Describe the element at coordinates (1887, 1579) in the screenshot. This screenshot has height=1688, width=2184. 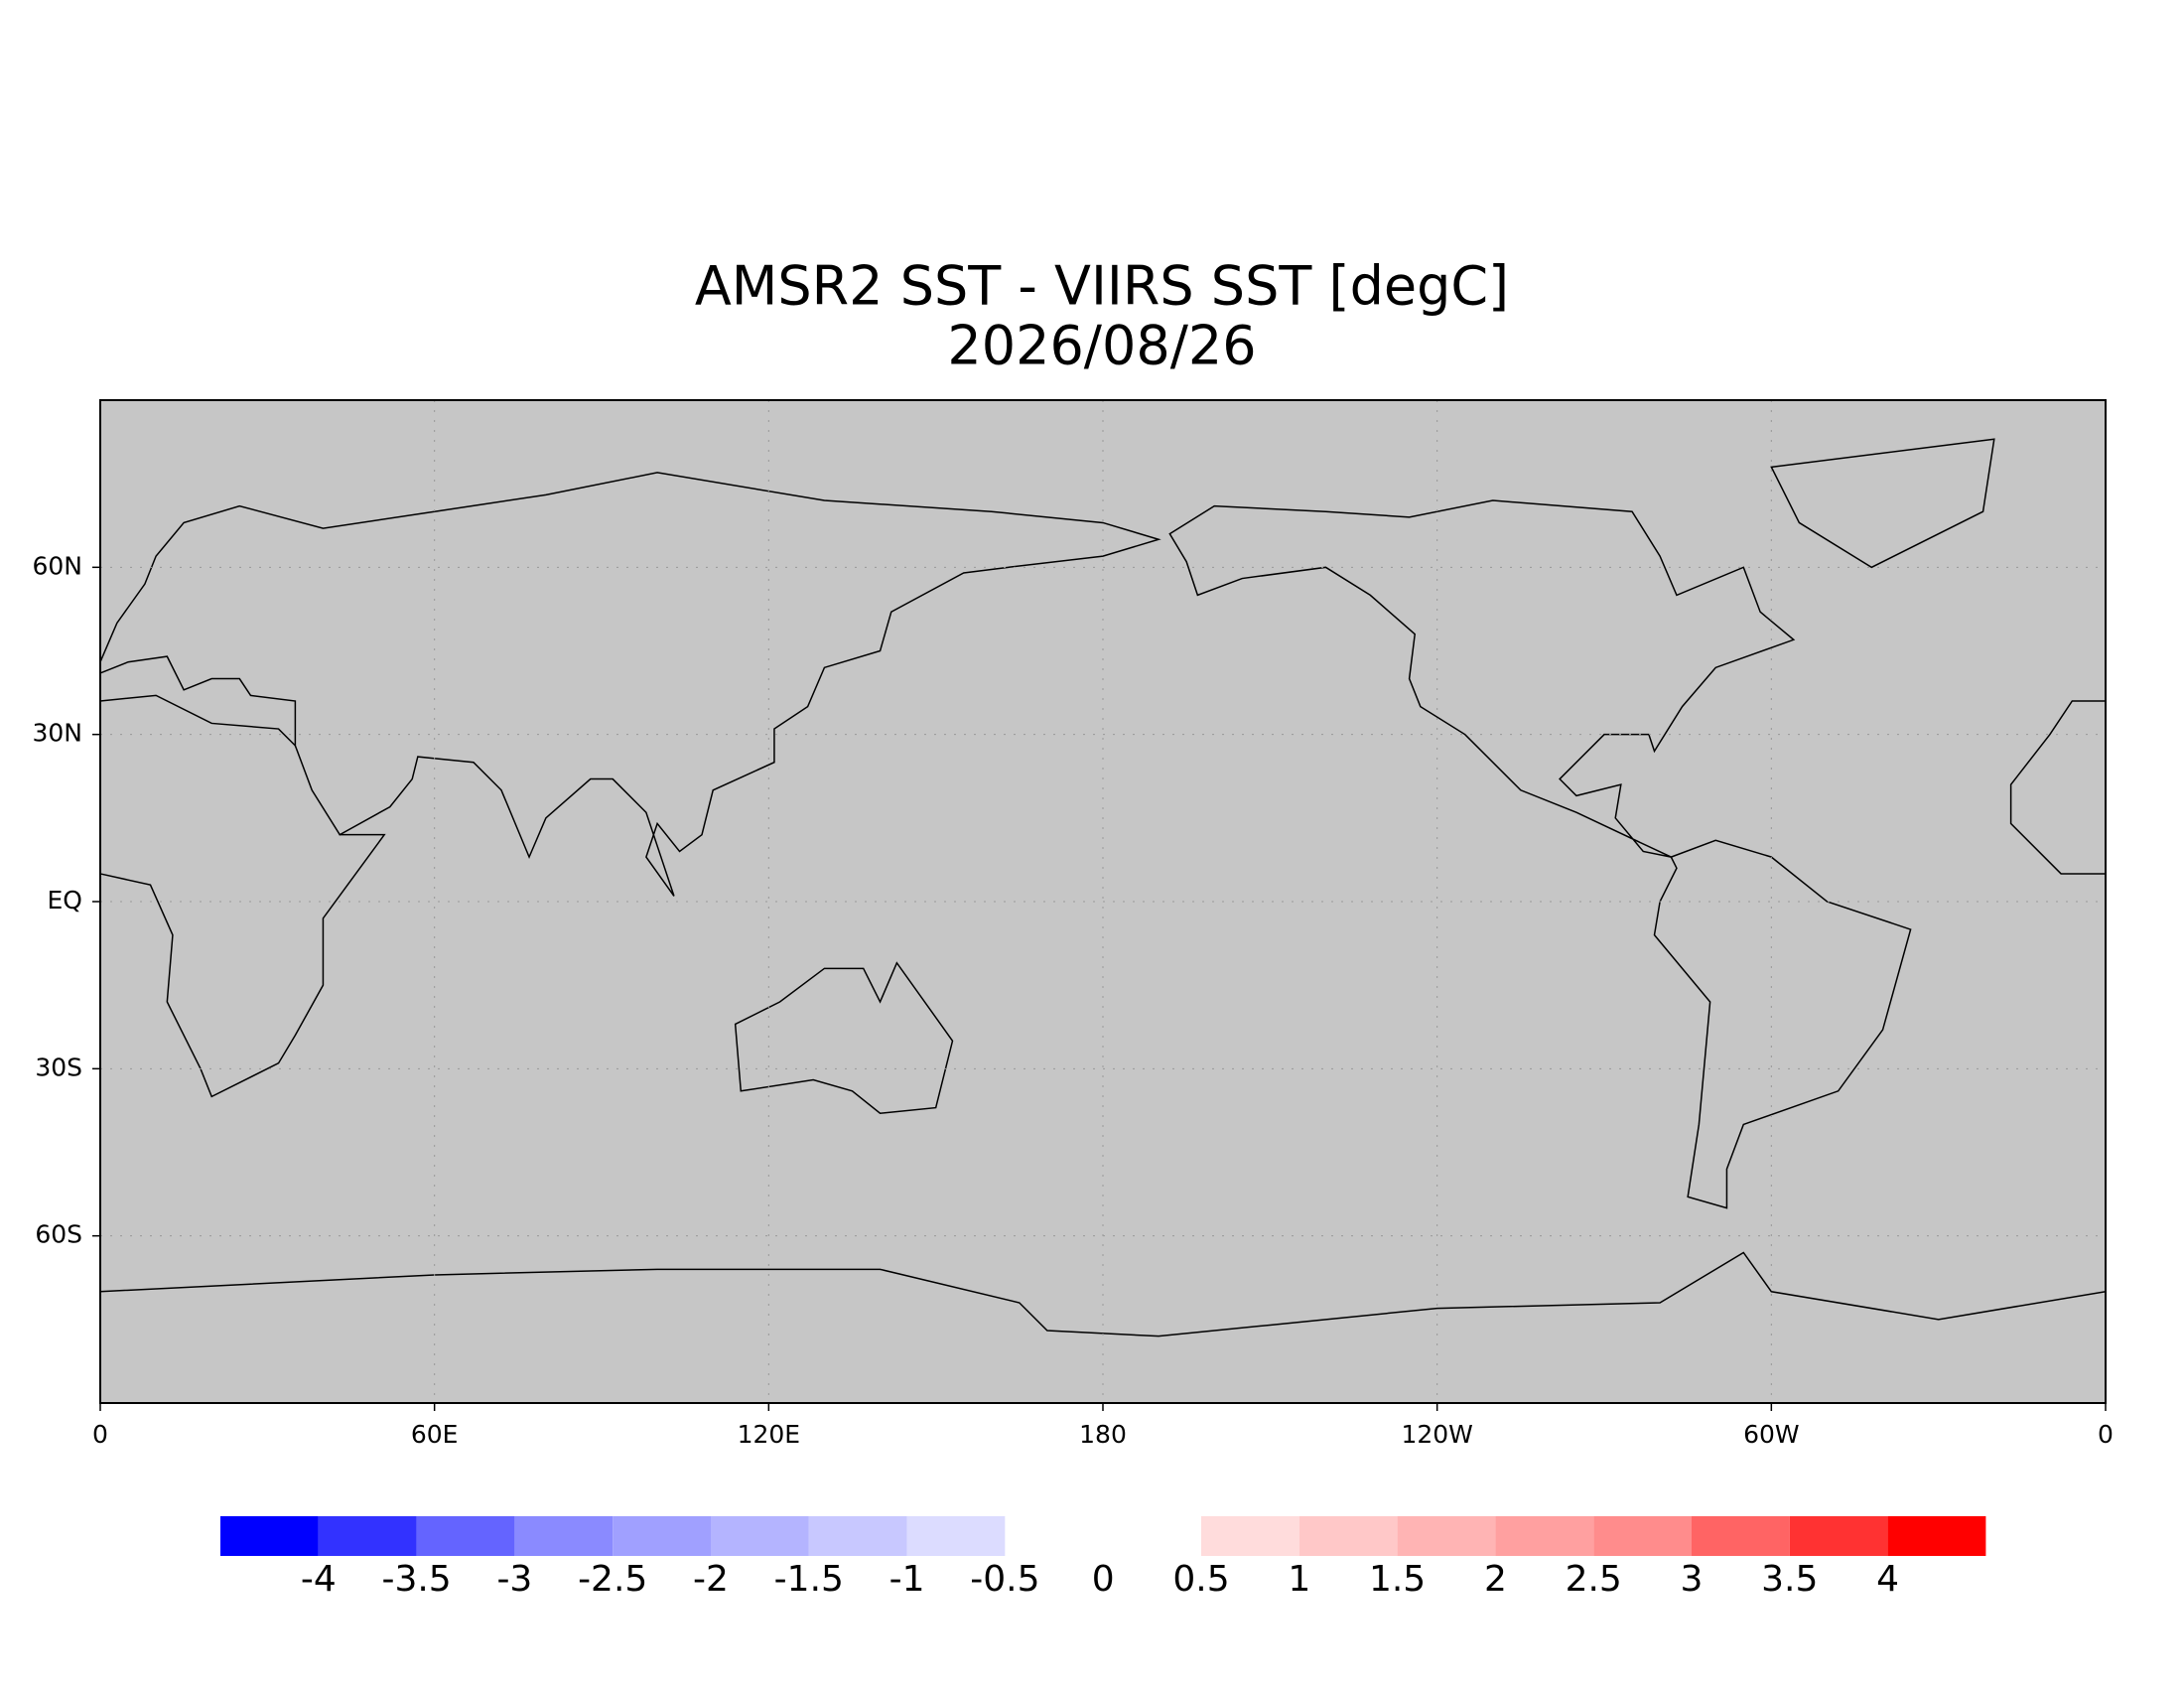
I see `colorbar-label: 4` at that location.